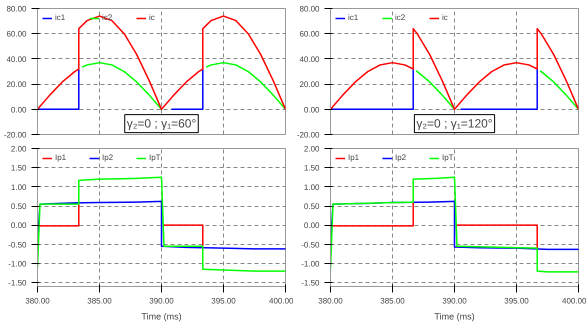 The height and width of the screenshot is (326, 587). I want to click on legend-label: ic2, so click(400, 17).